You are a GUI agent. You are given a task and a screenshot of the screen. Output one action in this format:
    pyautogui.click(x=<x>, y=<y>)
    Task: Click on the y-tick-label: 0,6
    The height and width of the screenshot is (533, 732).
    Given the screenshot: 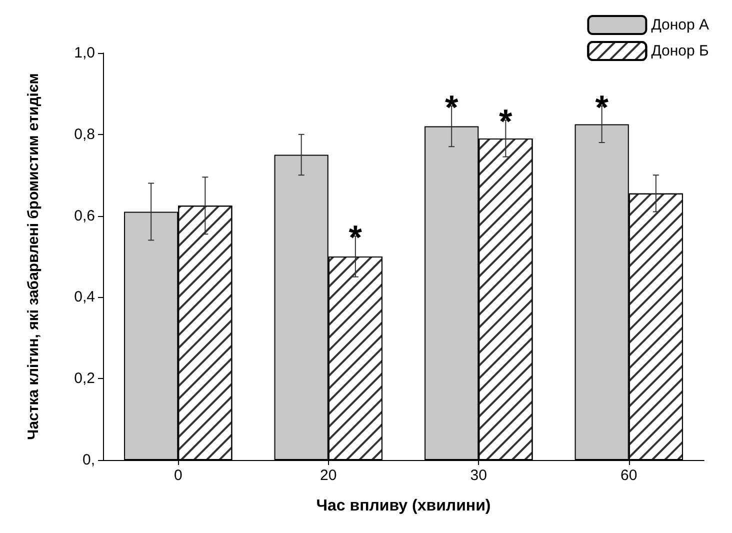 What is the action you would take?
    pyautogui.click(x=84, y=215)
    